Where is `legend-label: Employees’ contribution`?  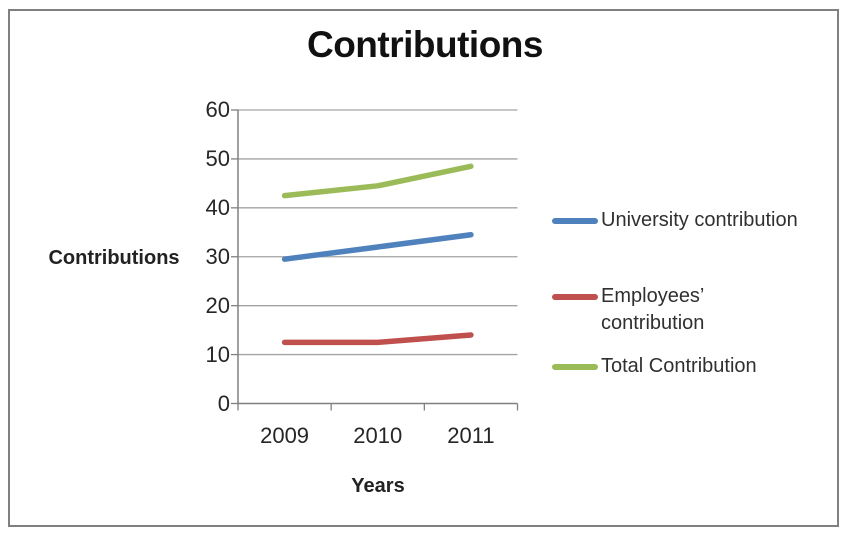 legend-label: Employees’ contribution is located at coordinates (653, 309).